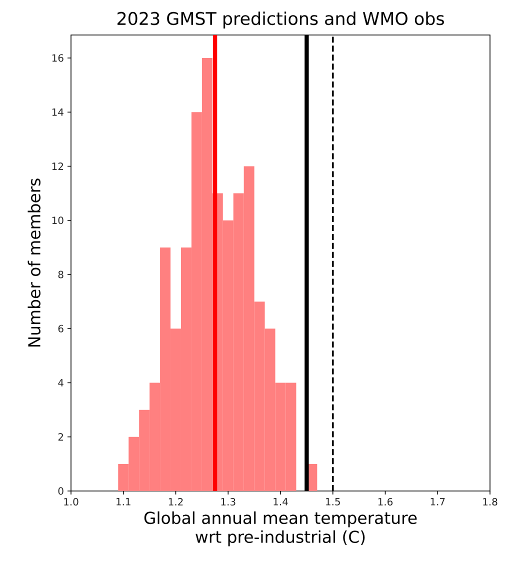  Describe the element at coordinates (281, 20) in the screenshot. I see `chart-title: 2023 GMST predictions and WMO obs` at that location.